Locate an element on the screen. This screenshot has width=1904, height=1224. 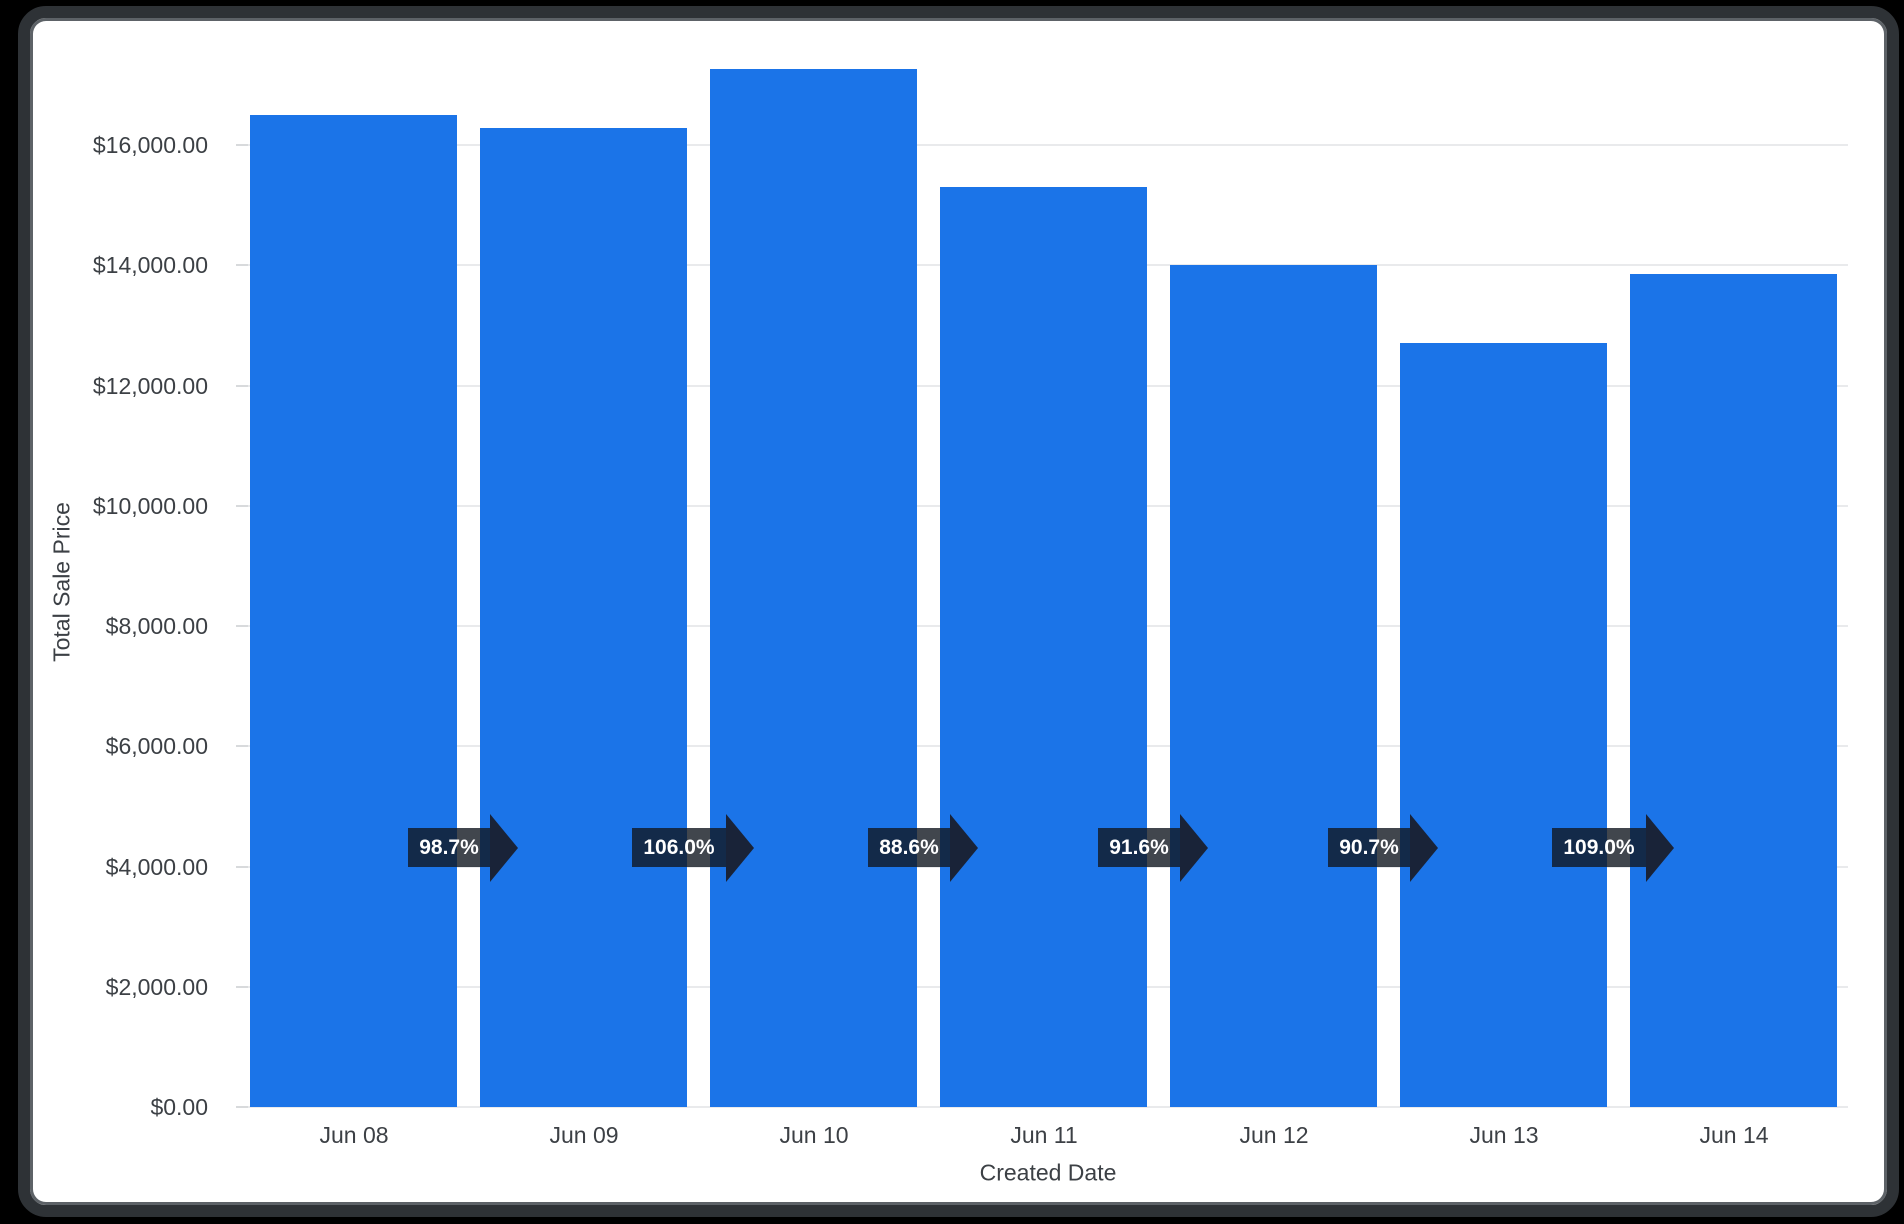
percent-change-label: 90.7% is located at coordinates (1369, 847).